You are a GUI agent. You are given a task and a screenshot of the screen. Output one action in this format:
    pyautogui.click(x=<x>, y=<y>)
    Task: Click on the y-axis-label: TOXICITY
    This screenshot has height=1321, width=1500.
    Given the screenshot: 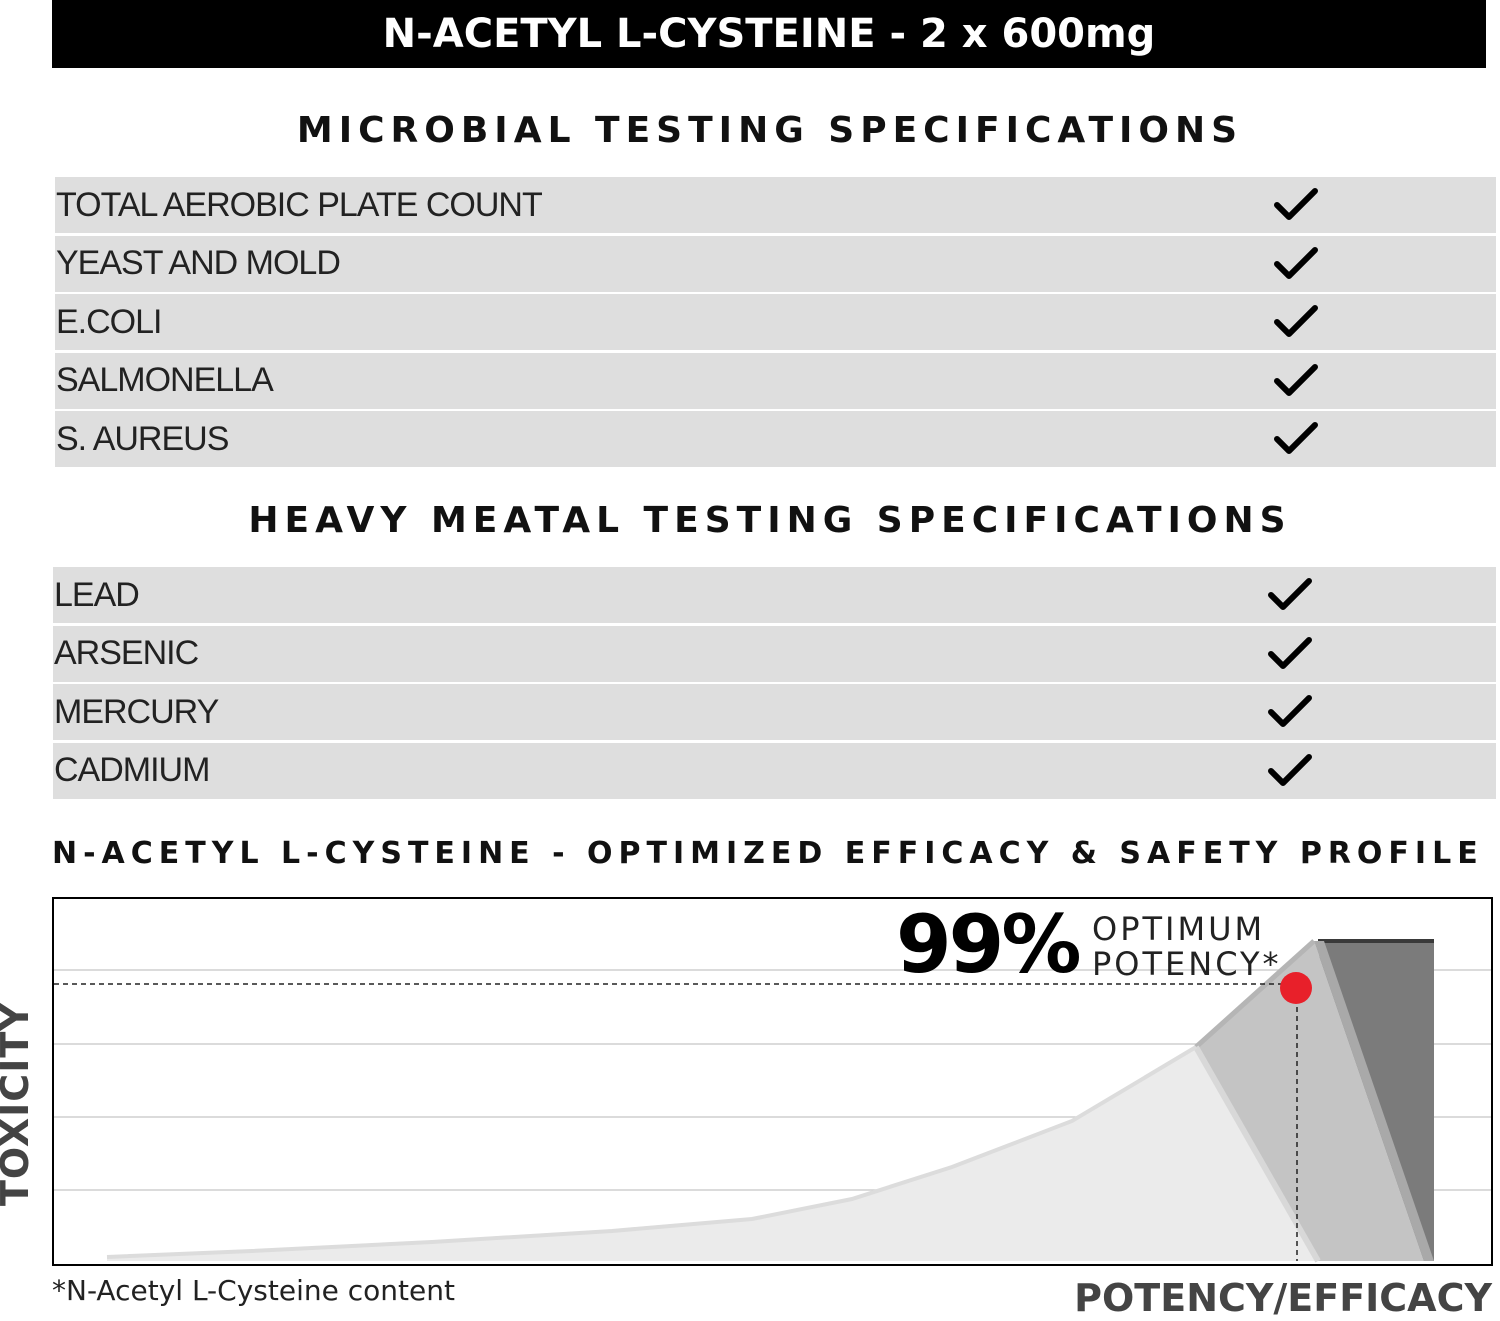 What is the action you would take?
    pyautogui.click(x=18, y=1104)
    